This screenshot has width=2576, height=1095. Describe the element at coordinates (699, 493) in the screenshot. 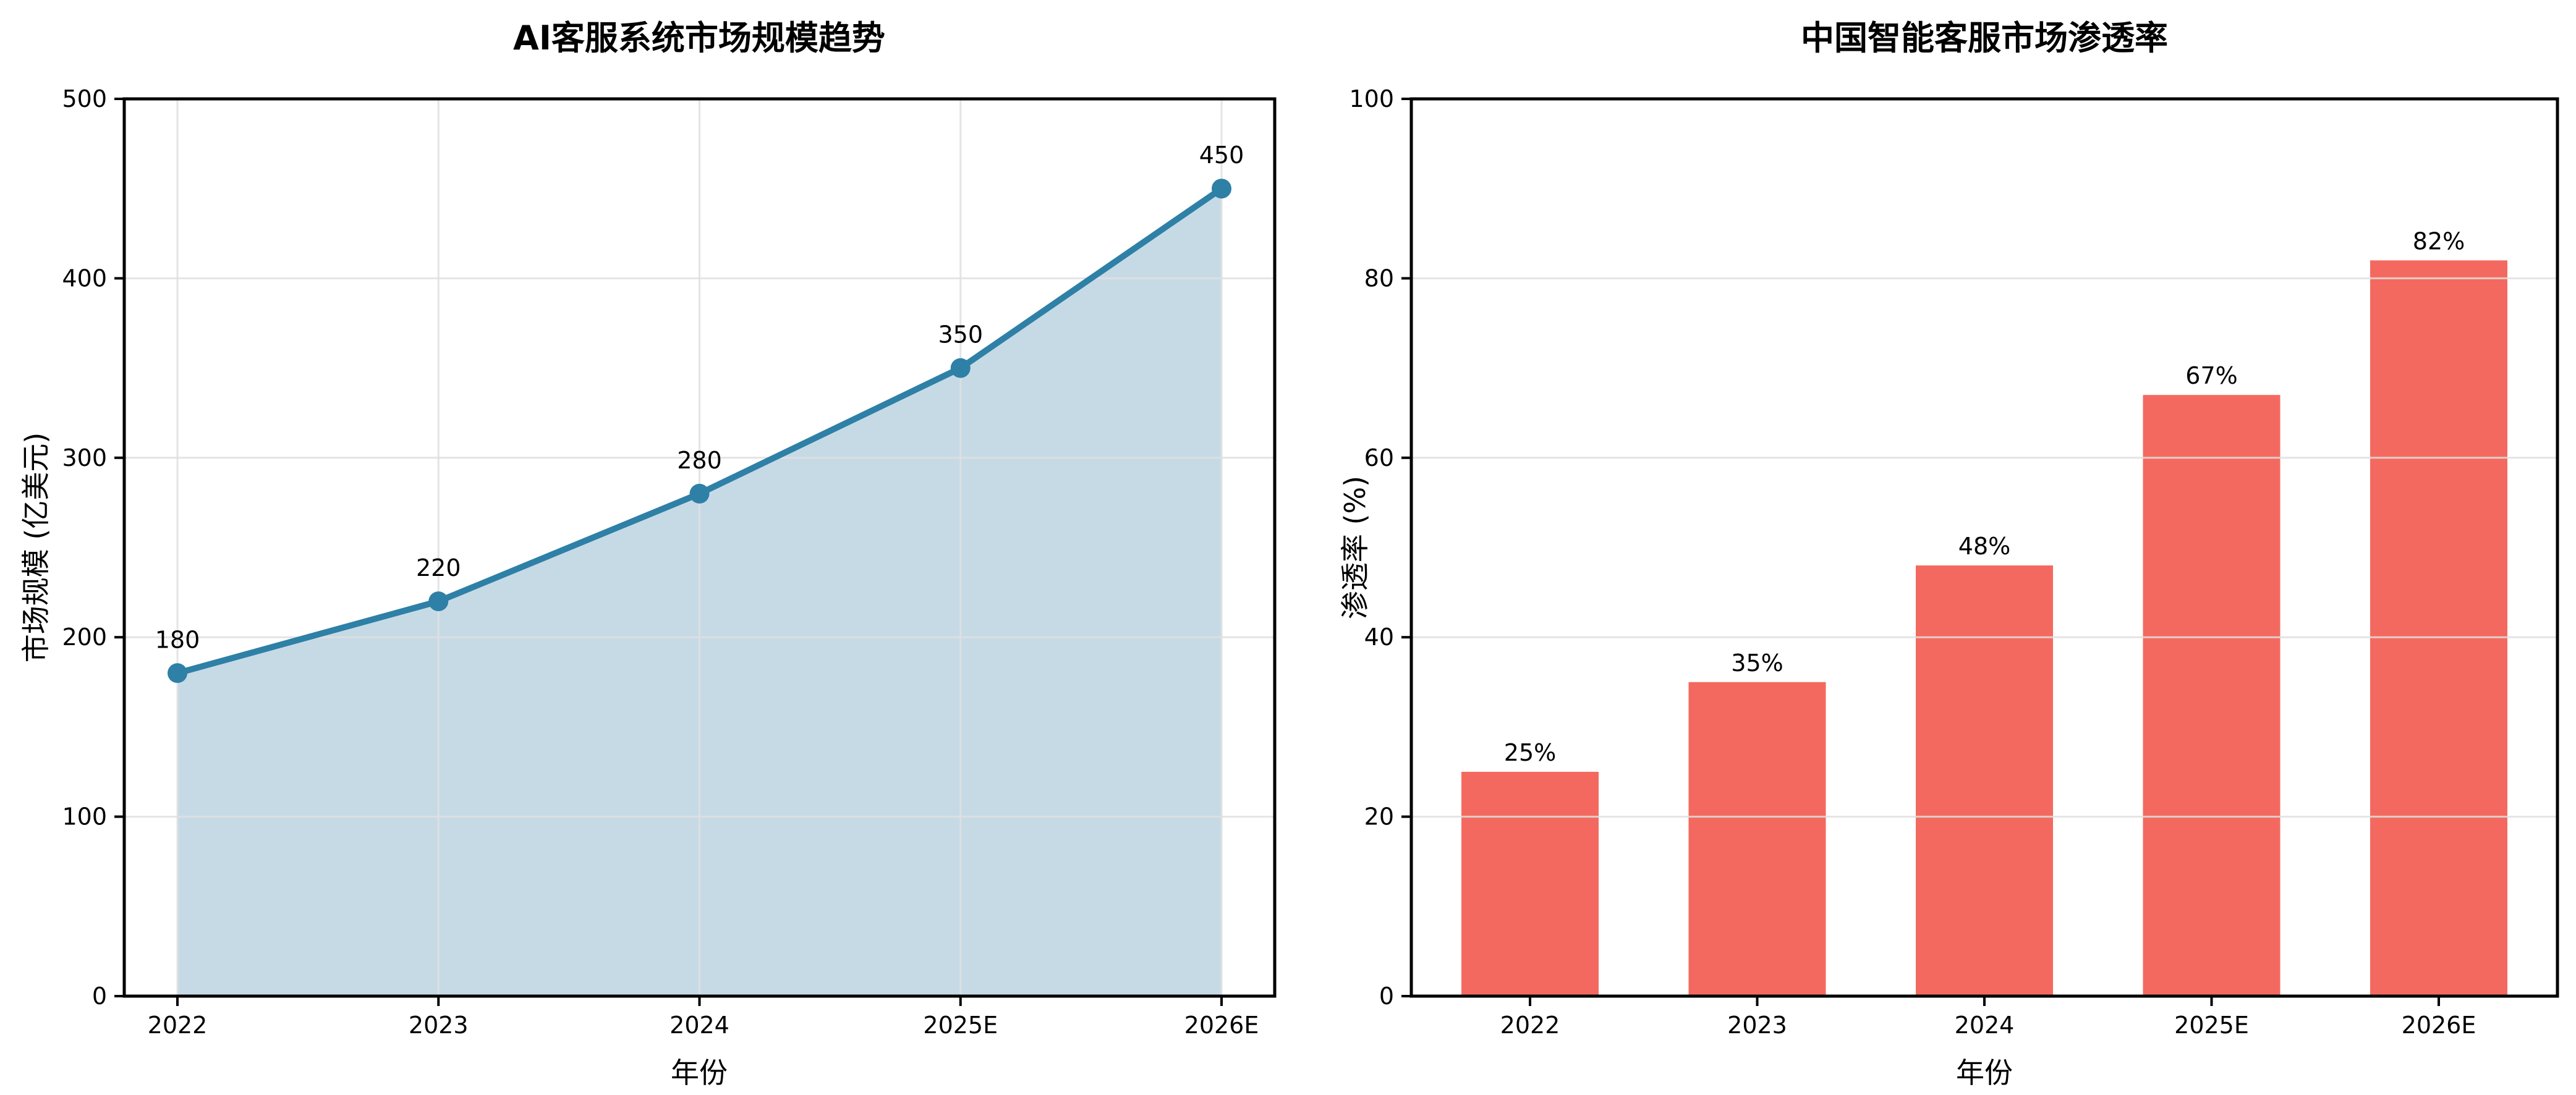

I see `point-marker-2024` at that location.